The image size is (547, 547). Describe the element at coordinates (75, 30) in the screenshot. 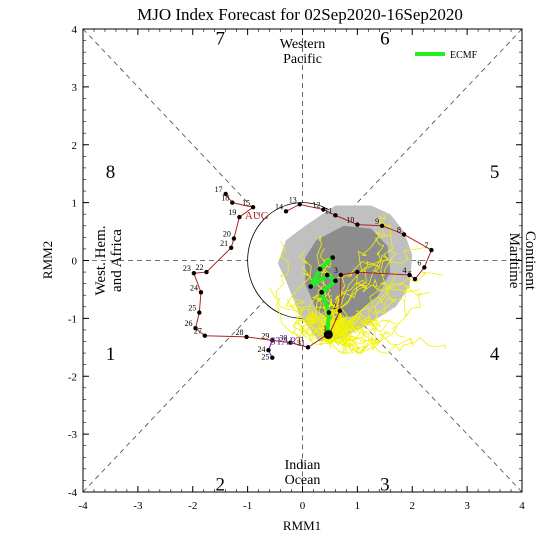

I see `y-tick-label: 4` at that location.